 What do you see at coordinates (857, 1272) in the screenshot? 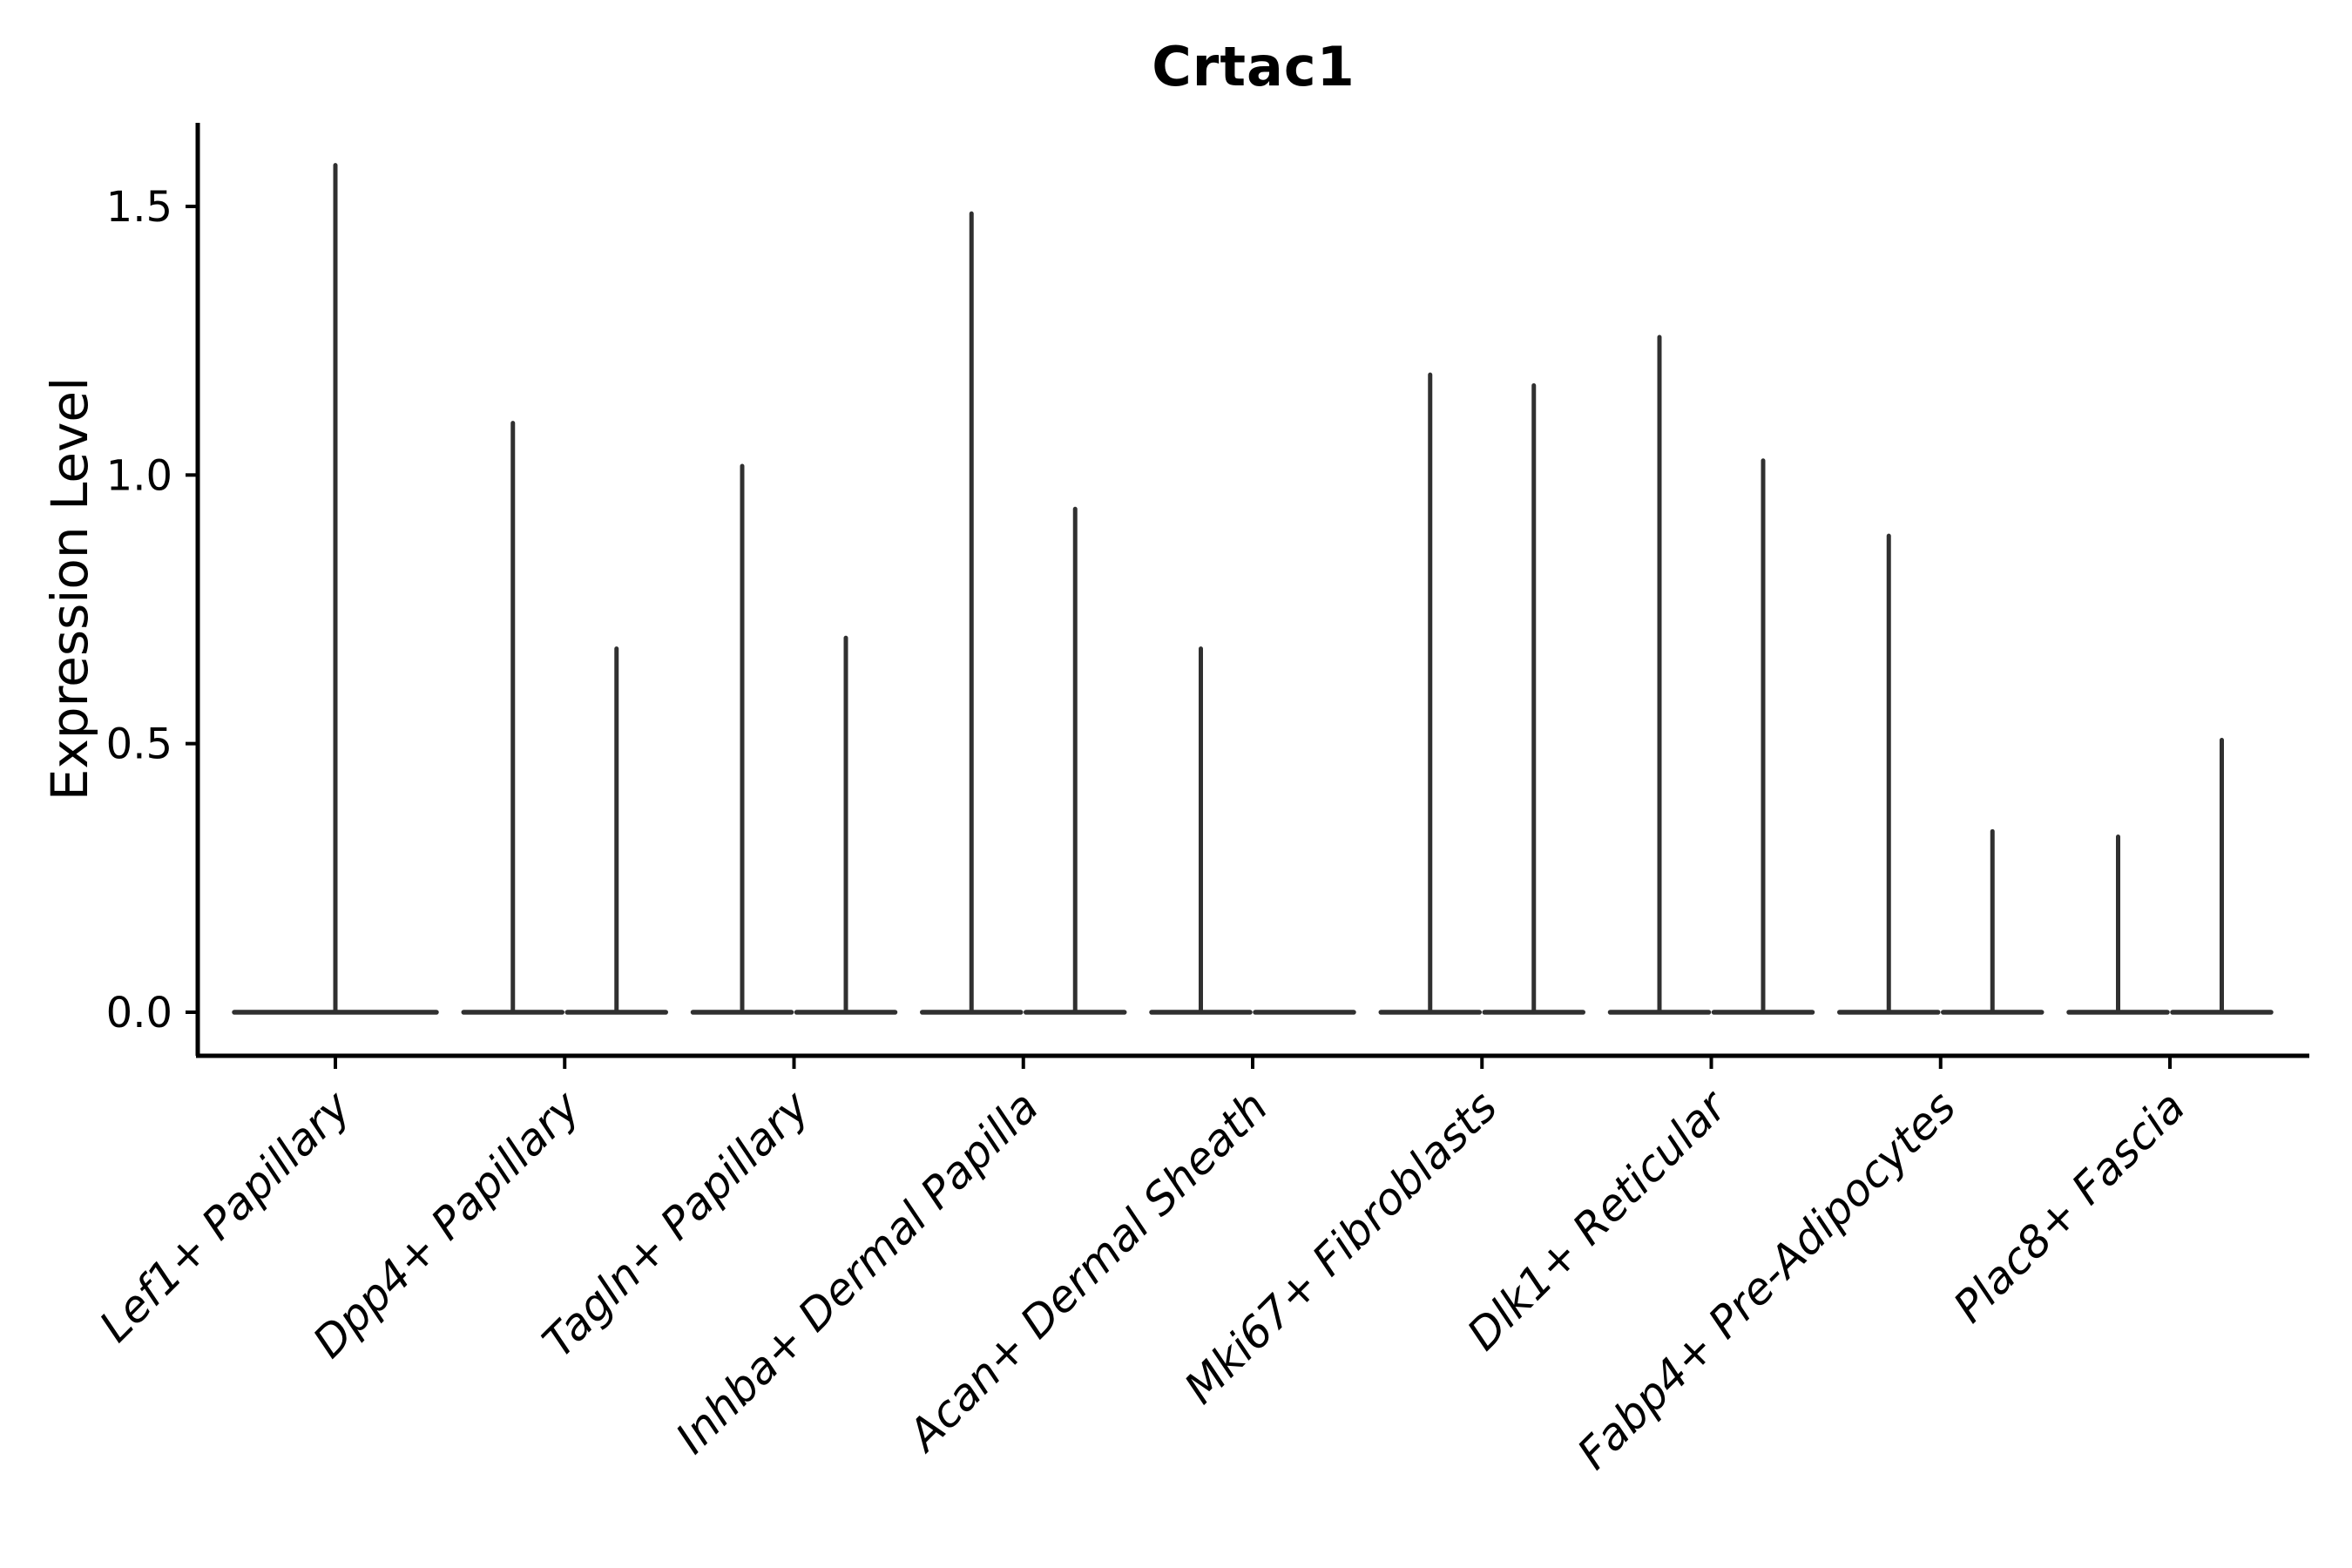
I see `x-category-label: Inhba+ Dermal Papilla` at bounding box center [857, 1272].